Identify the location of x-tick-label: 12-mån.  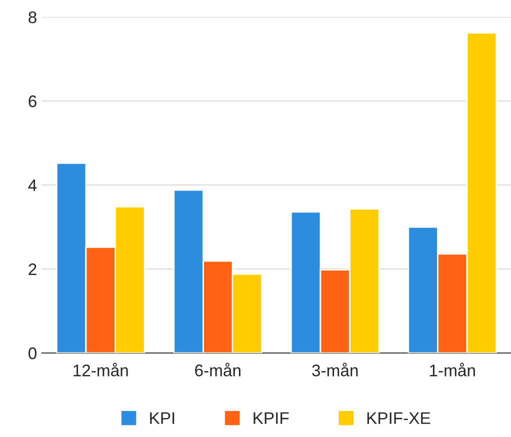
(101, 369).